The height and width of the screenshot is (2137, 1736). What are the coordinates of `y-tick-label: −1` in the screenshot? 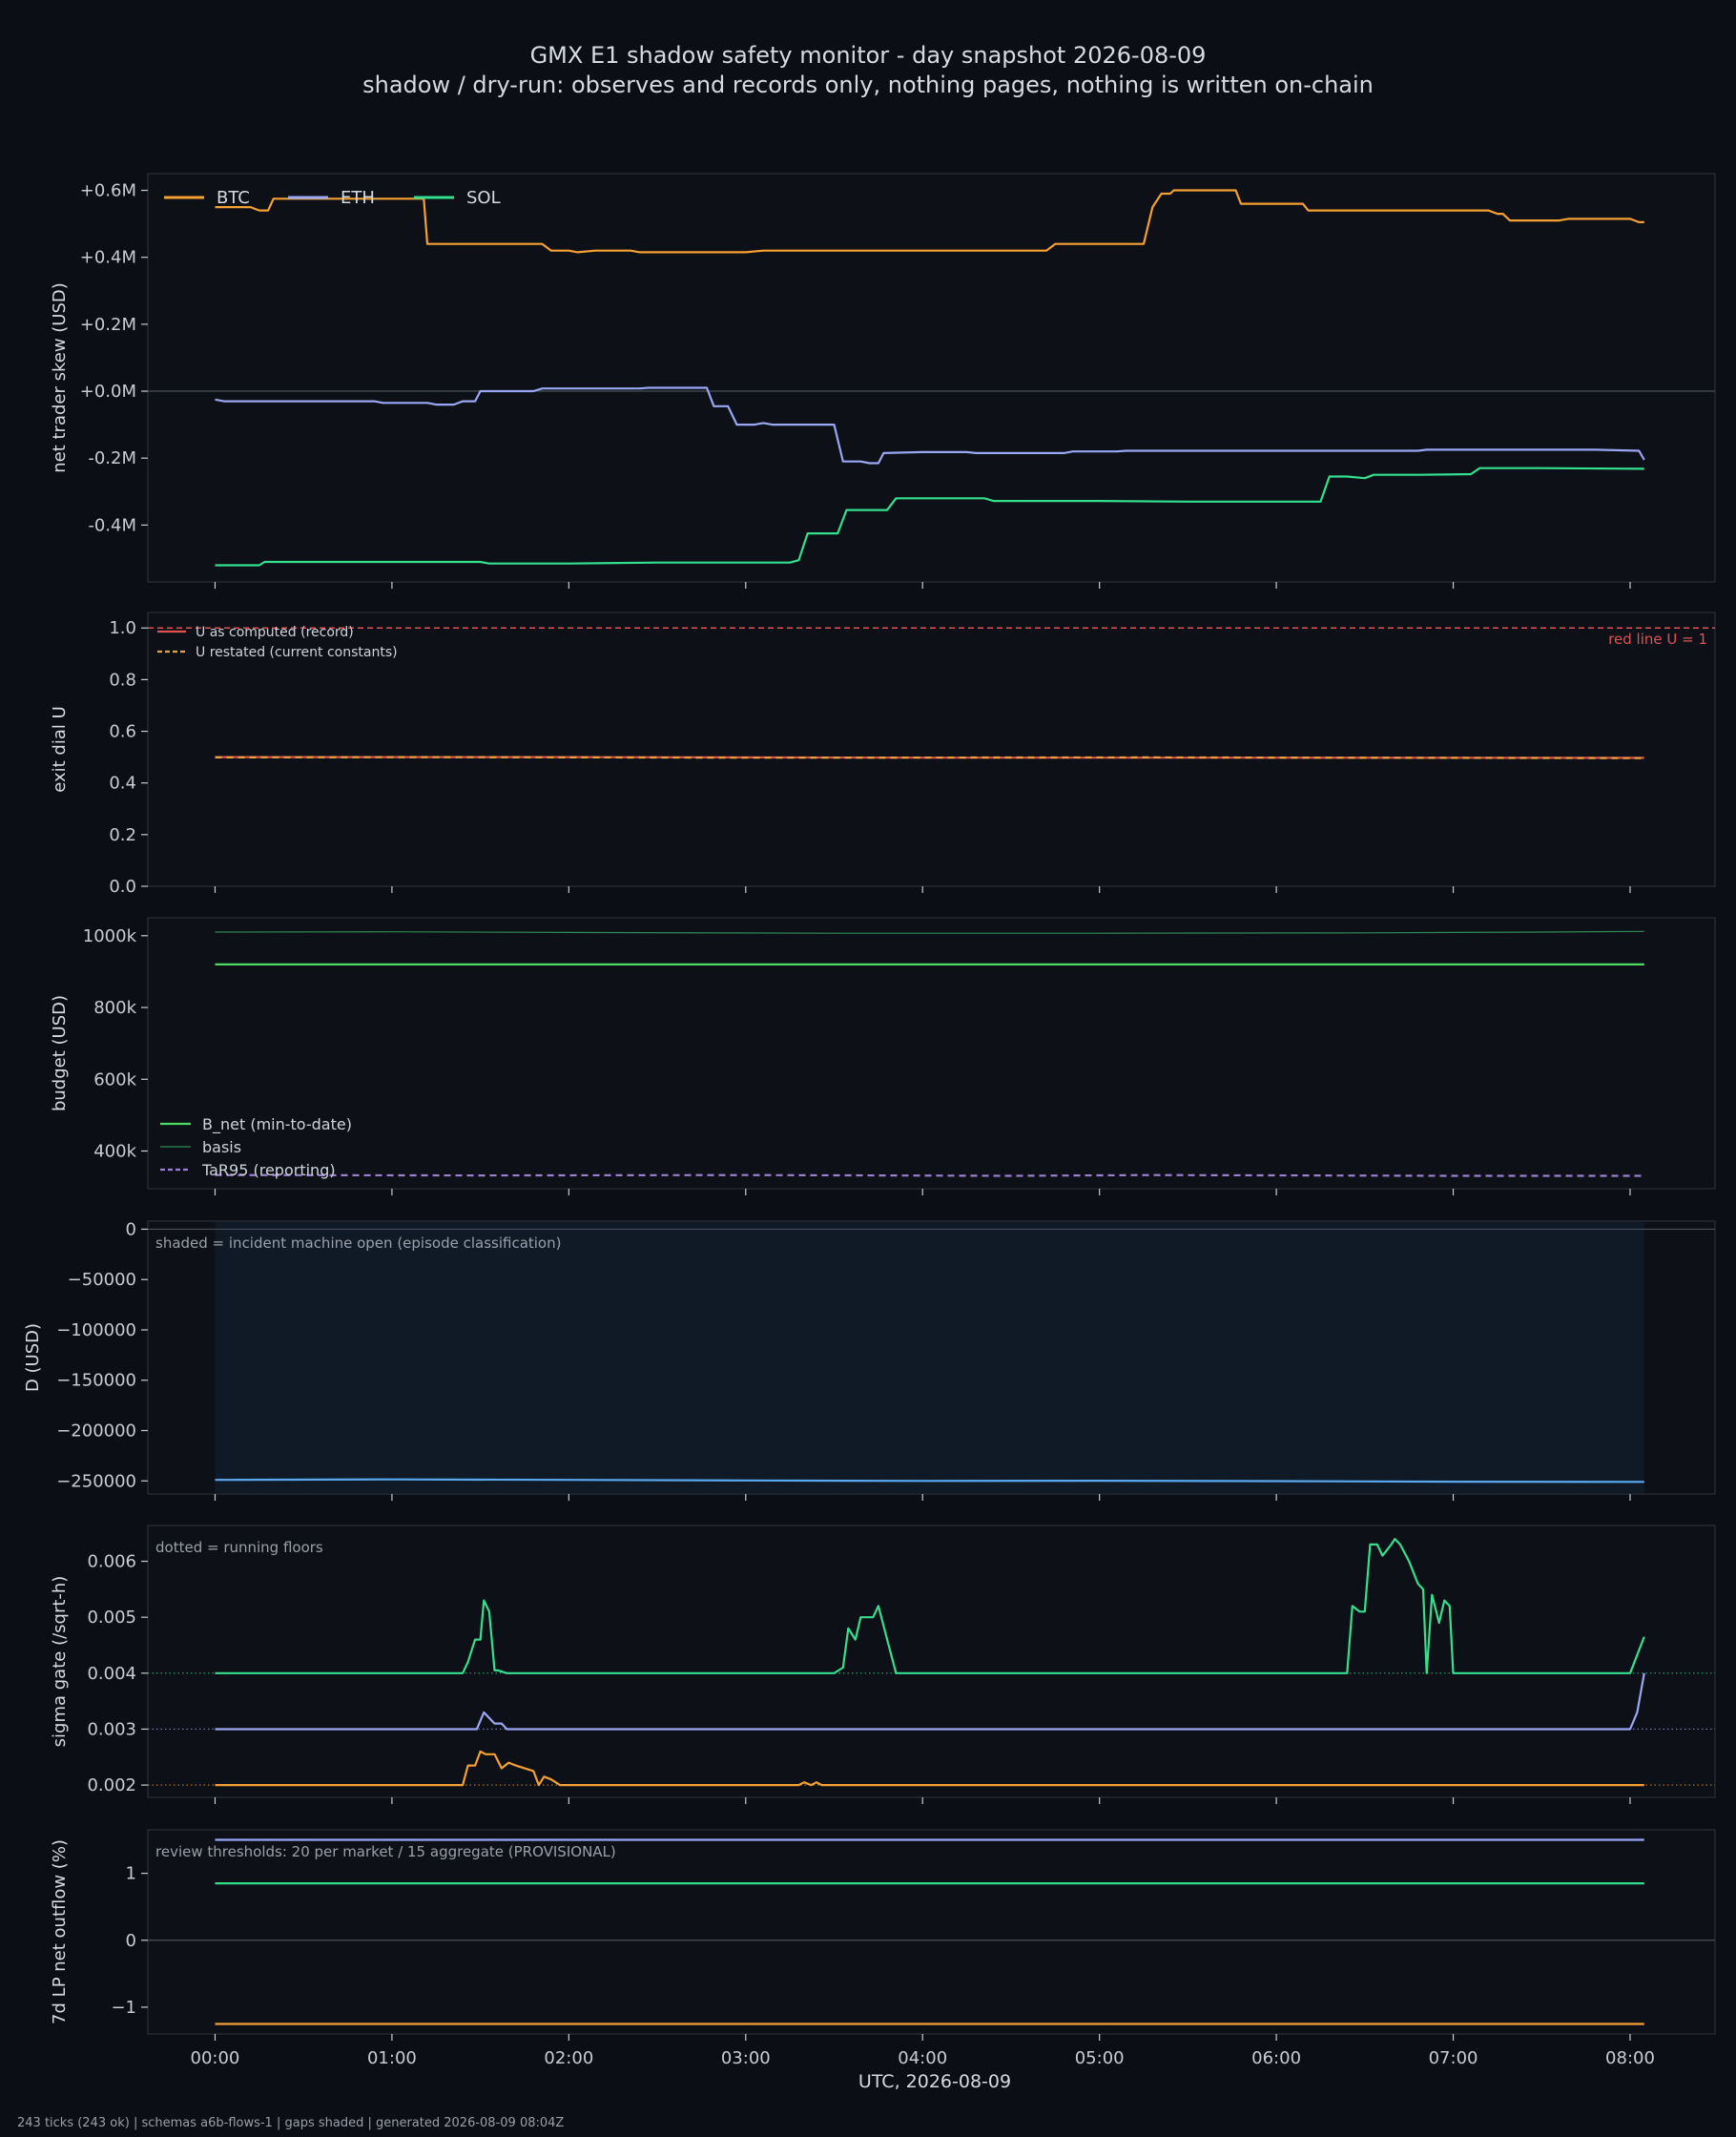 It's located at (123, 2008).